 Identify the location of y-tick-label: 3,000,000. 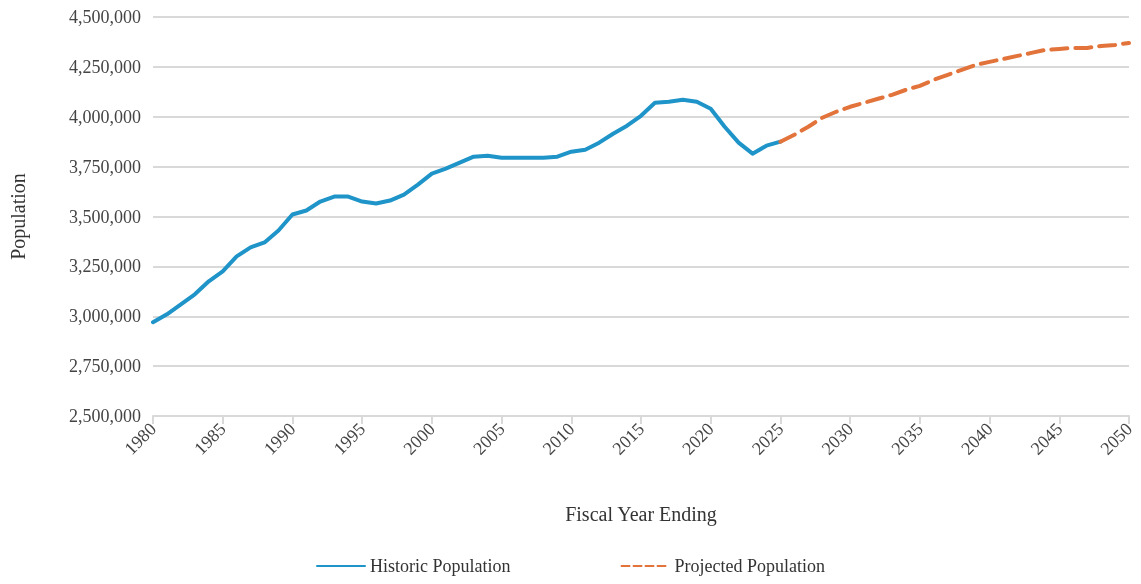
(105, 316).